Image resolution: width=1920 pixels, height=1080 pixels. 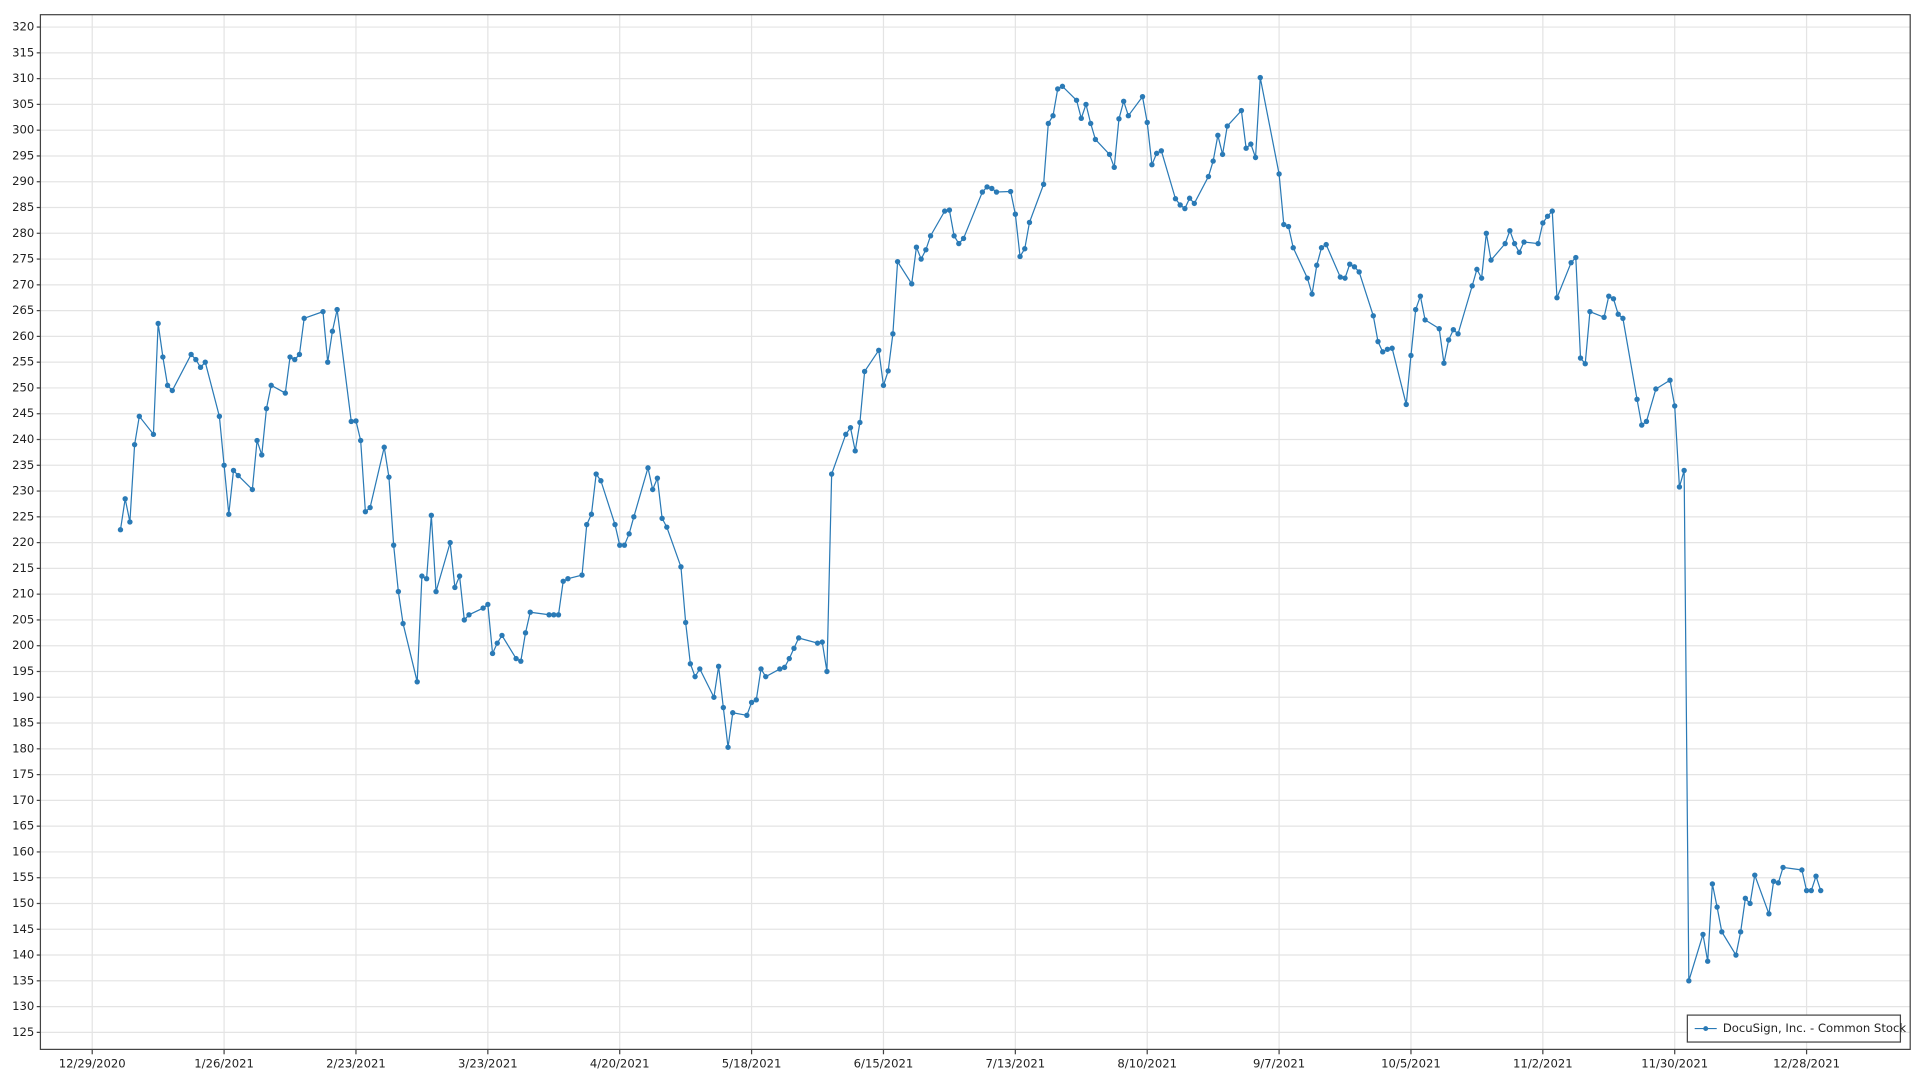 What do you see at coordinates (23, 774) in the screenshot?
I see `y-tick-label: 175` at bounding box center [23, 774].